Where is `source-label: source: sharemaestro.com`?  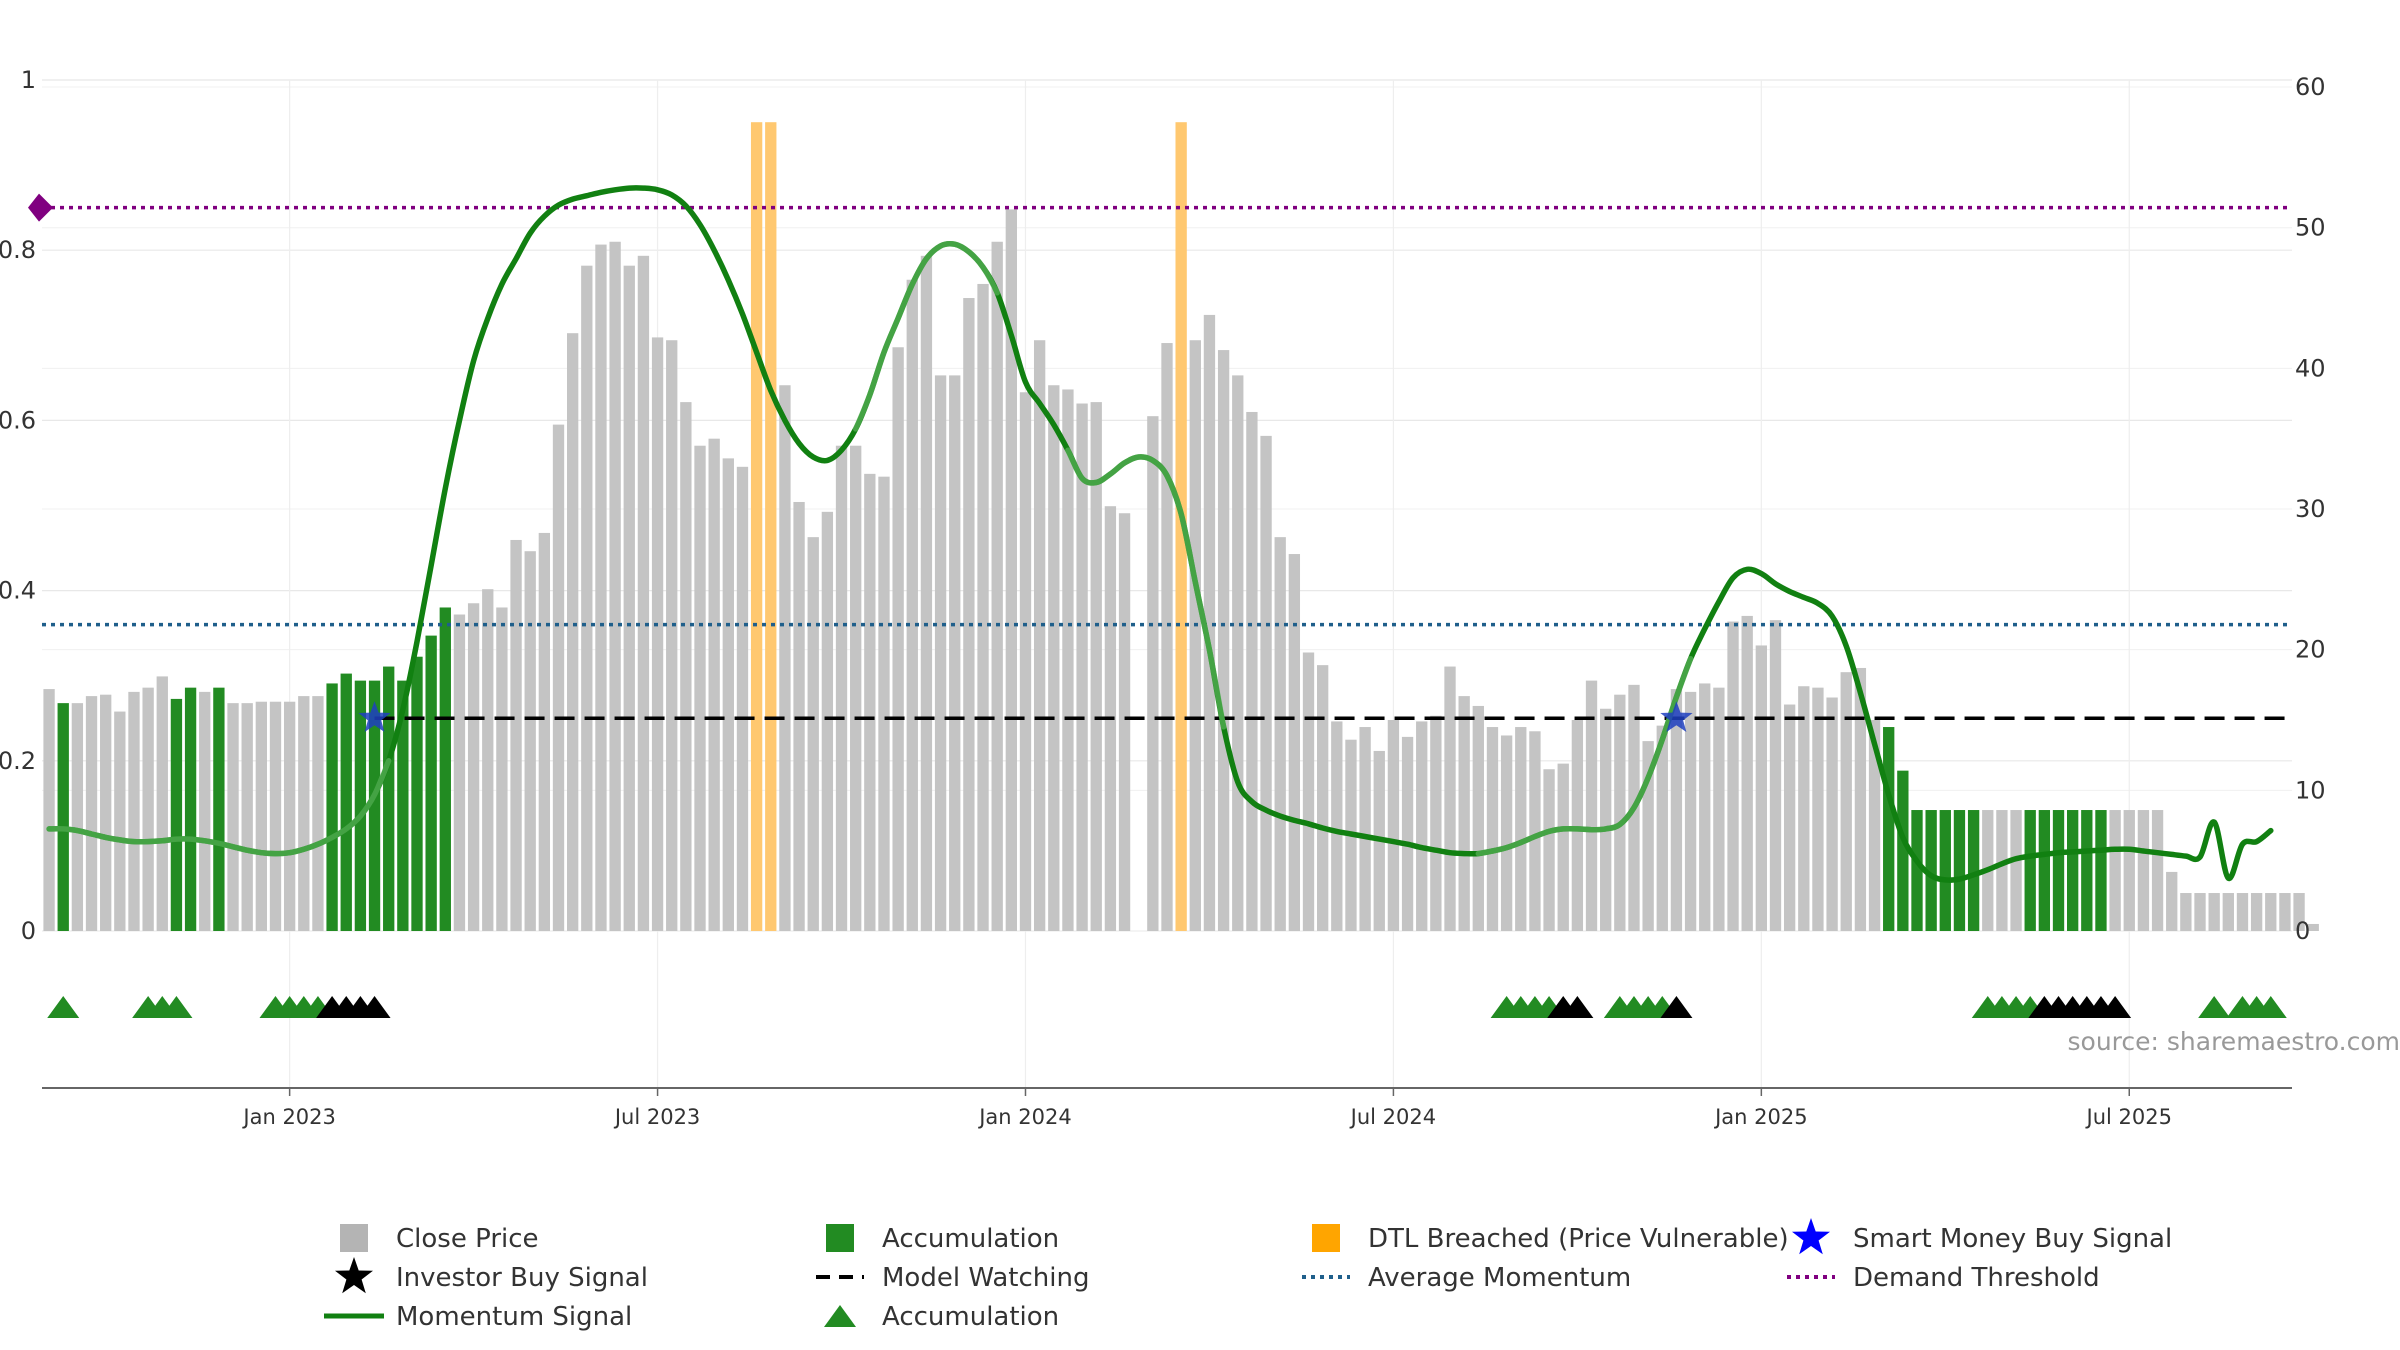 source-label: source: sharemaestro.com is located at coordinates (2234, 1041).